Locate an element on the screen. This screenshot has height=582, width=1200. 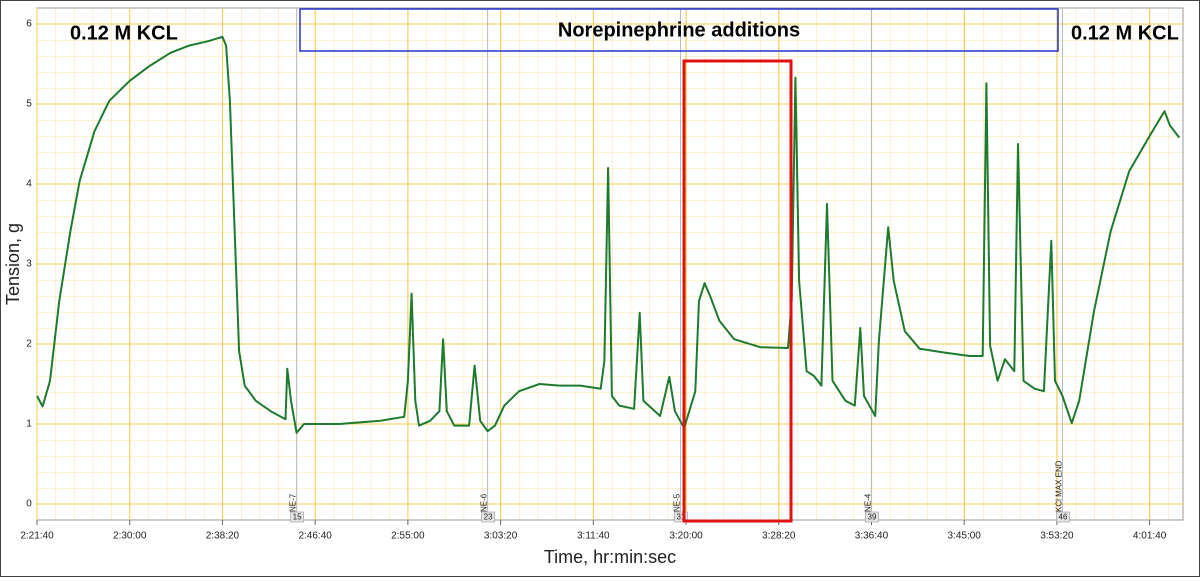
y-axis-label: Tension, g is located at coordinates (13, 264).